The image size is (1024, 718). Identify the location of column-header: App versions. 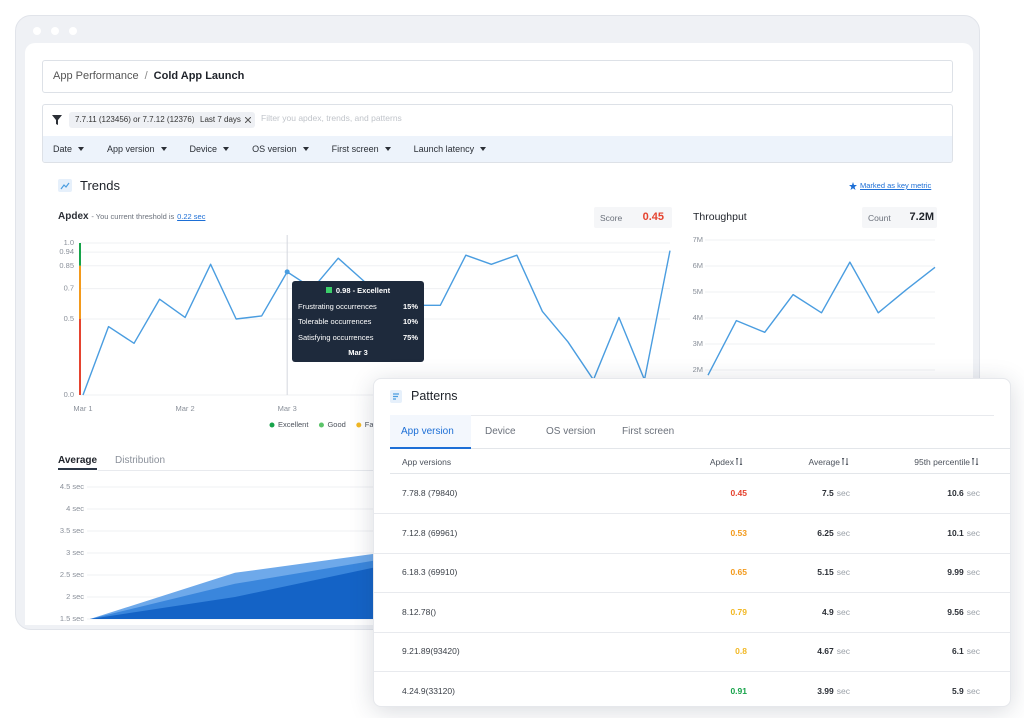
(427, 462).